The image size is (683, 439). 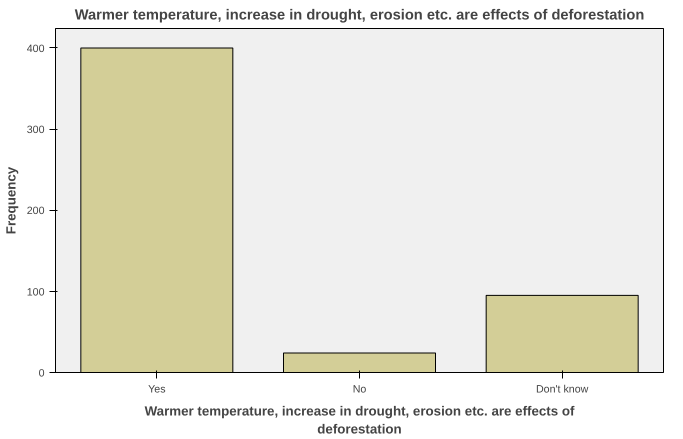 I want to click on x-tick-label: Don't know, so click(x=562, y=390).